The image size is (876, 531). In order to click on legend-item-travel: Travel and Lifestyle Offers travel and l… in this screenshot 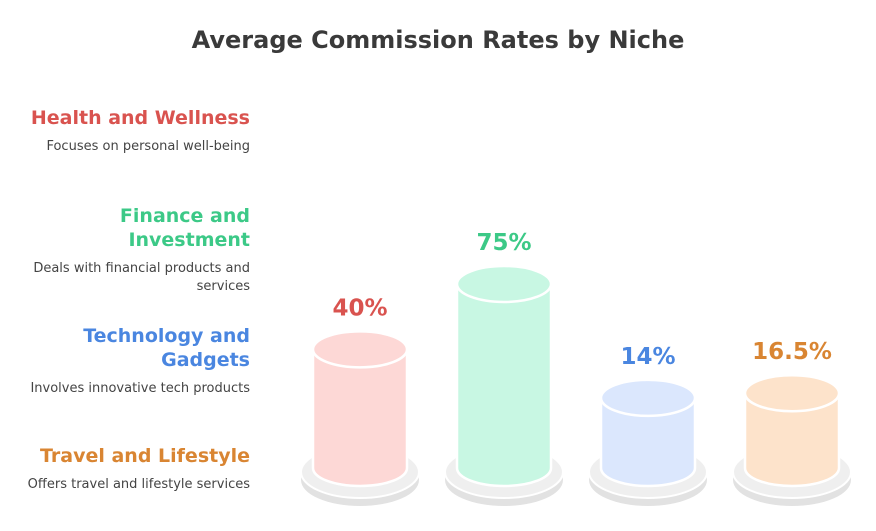, I will do `click(135, 469)`.